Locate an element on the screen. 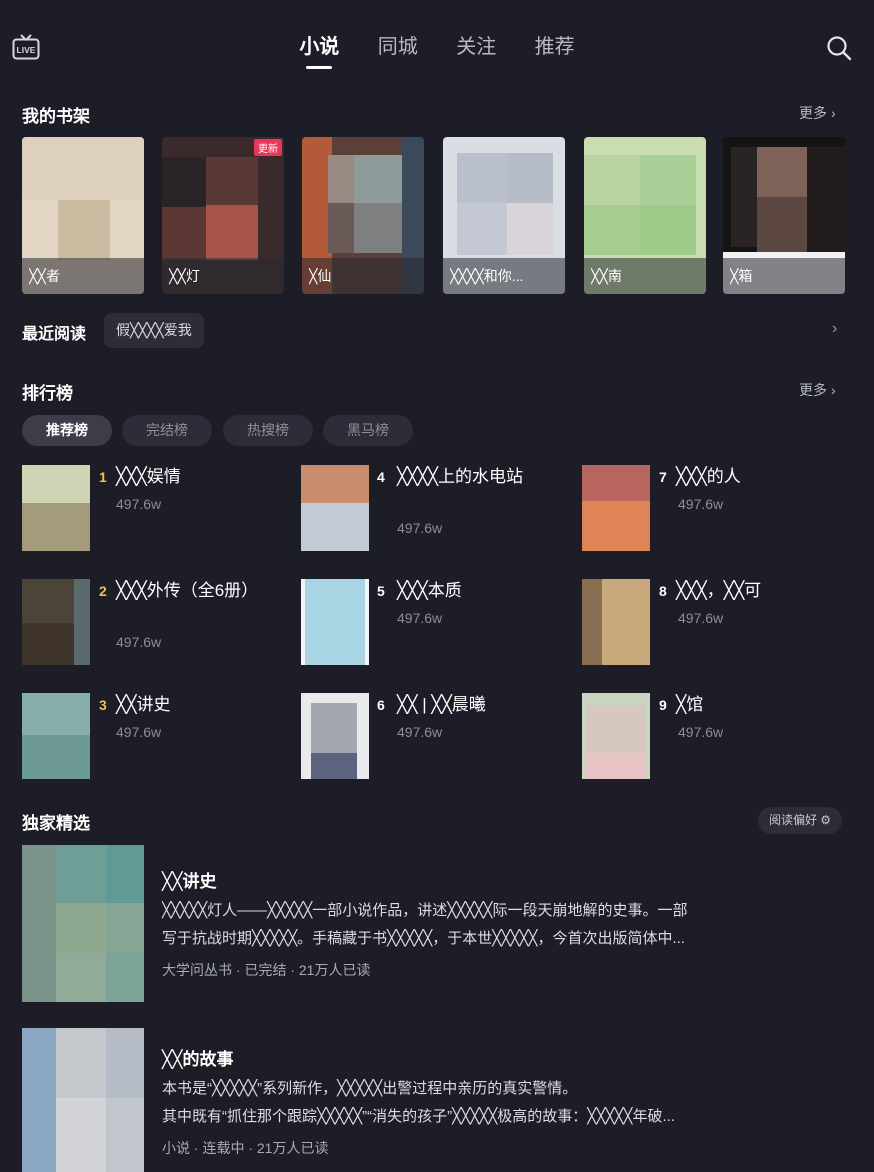 This screenshot has width=874, height=1172. shelf-book-card: ╳╳者 is located at coordinates (83, 215).